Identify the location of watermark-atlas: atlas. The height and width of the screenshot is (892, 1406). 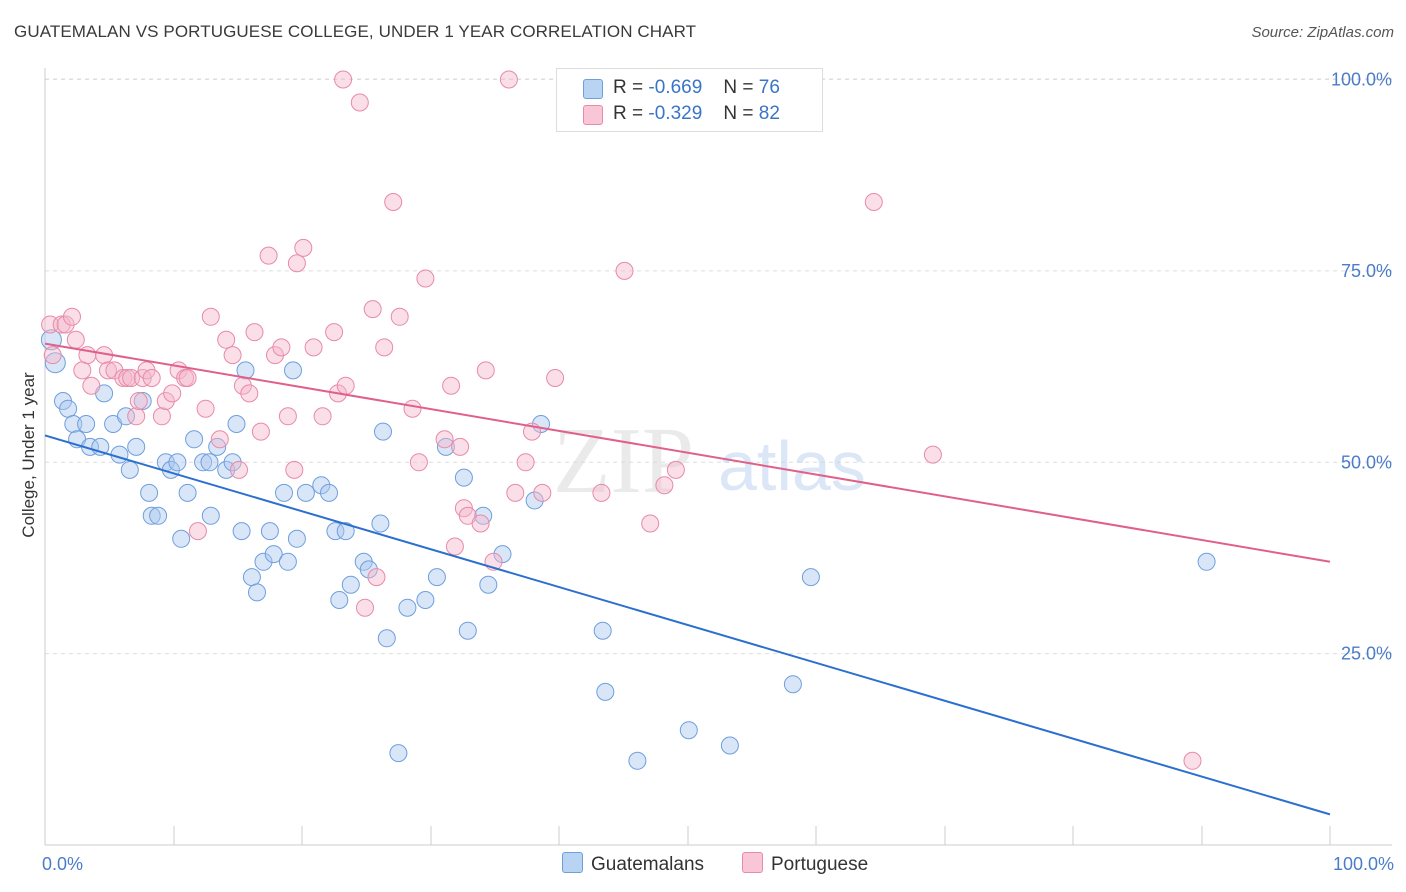
(792, 466).